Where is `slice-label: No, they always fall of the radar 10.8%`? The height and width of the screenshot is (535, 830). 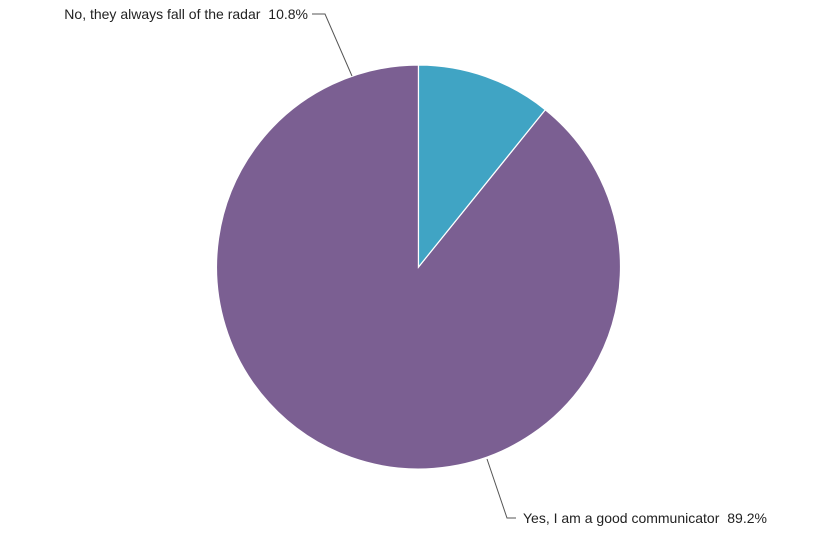 slice-label: No, they always fall of the radar 10.8% is located at coordinates (186, 14).